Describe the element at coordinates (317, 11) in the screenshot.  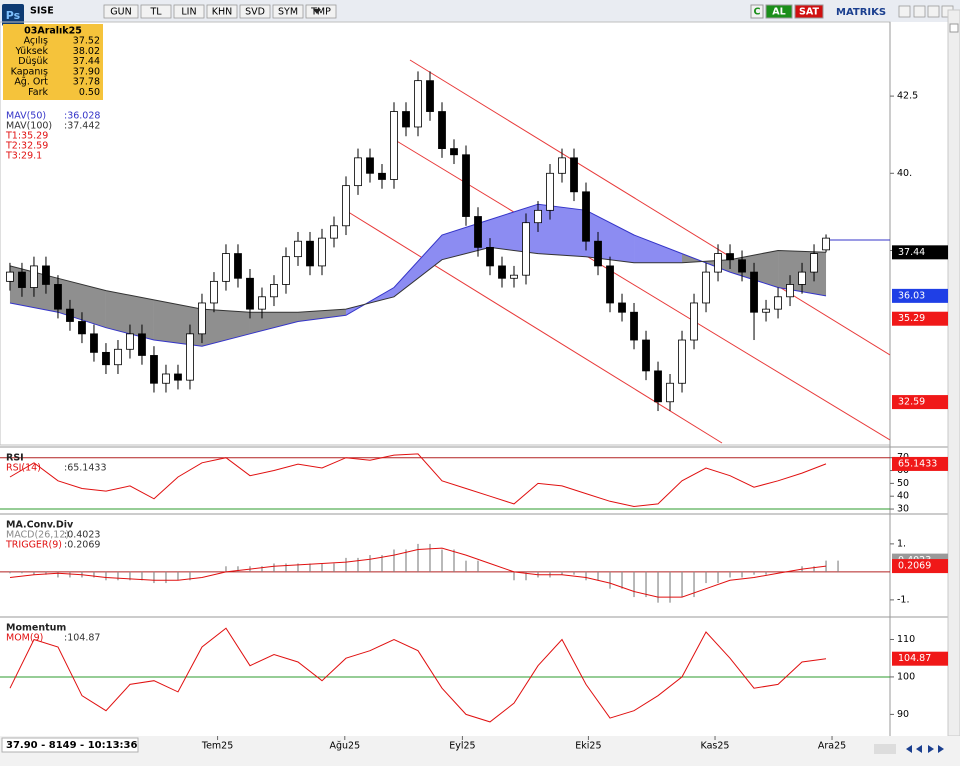
I see `dropdown` at that location.